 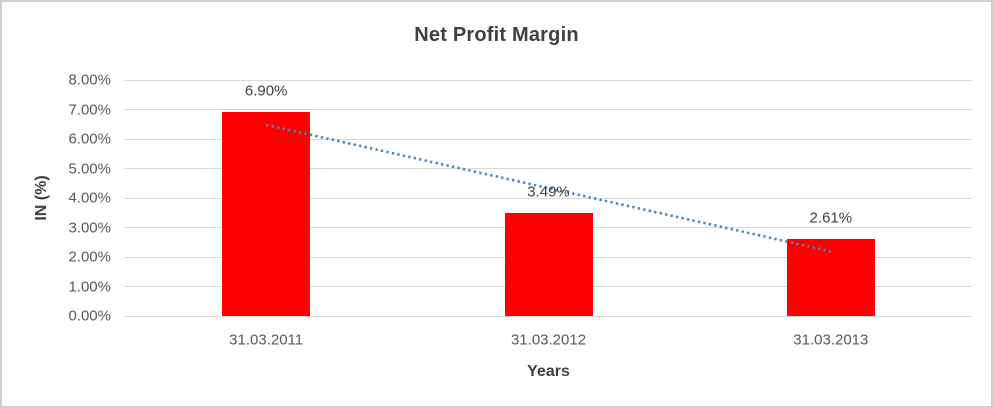 What do you see at coordinates (89, 139) in the screenshot?
I see `y-tick-label: 6.00%` at bounding box center [89, 139].